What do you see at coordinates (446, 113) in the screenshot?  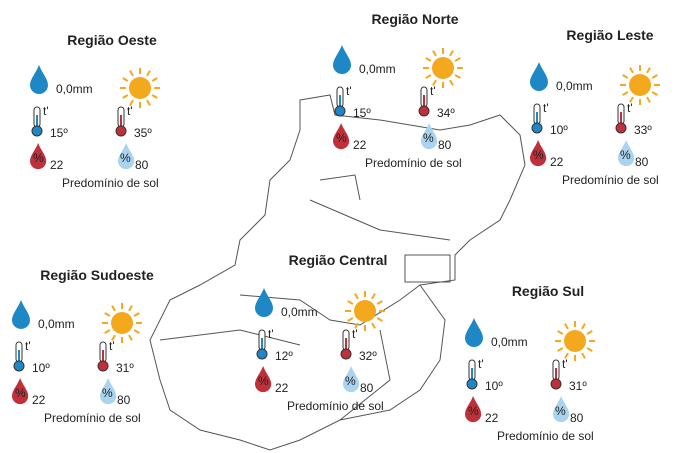 I see `temp-max: 34º` at bounding box center [446, 113].